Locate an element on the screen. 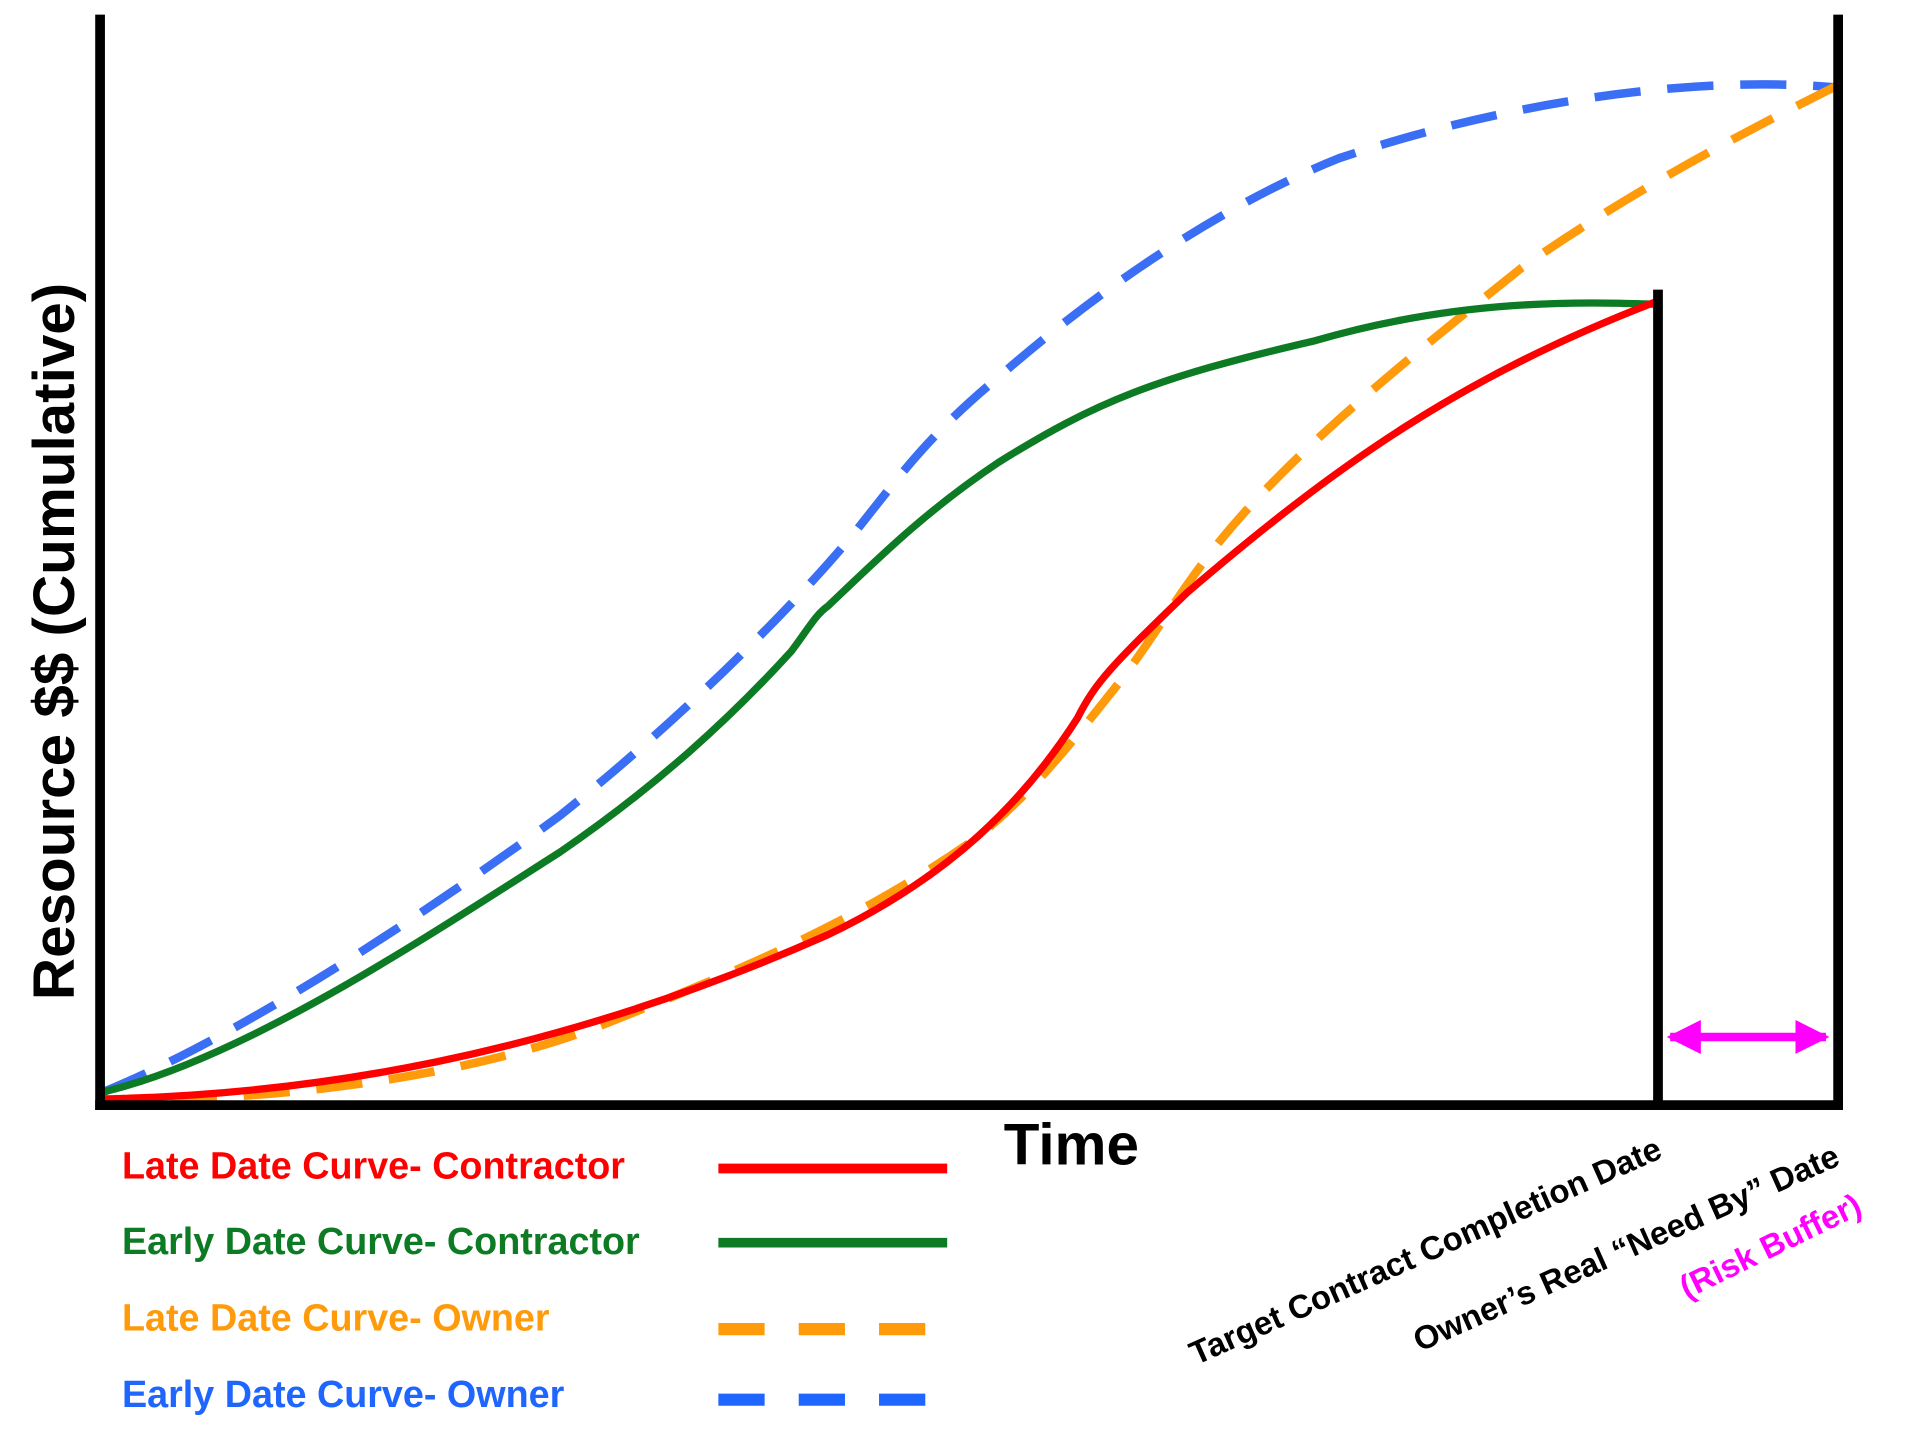  legend-label: Early Date Curve- Contractor is located at coordinates (381, 1241).